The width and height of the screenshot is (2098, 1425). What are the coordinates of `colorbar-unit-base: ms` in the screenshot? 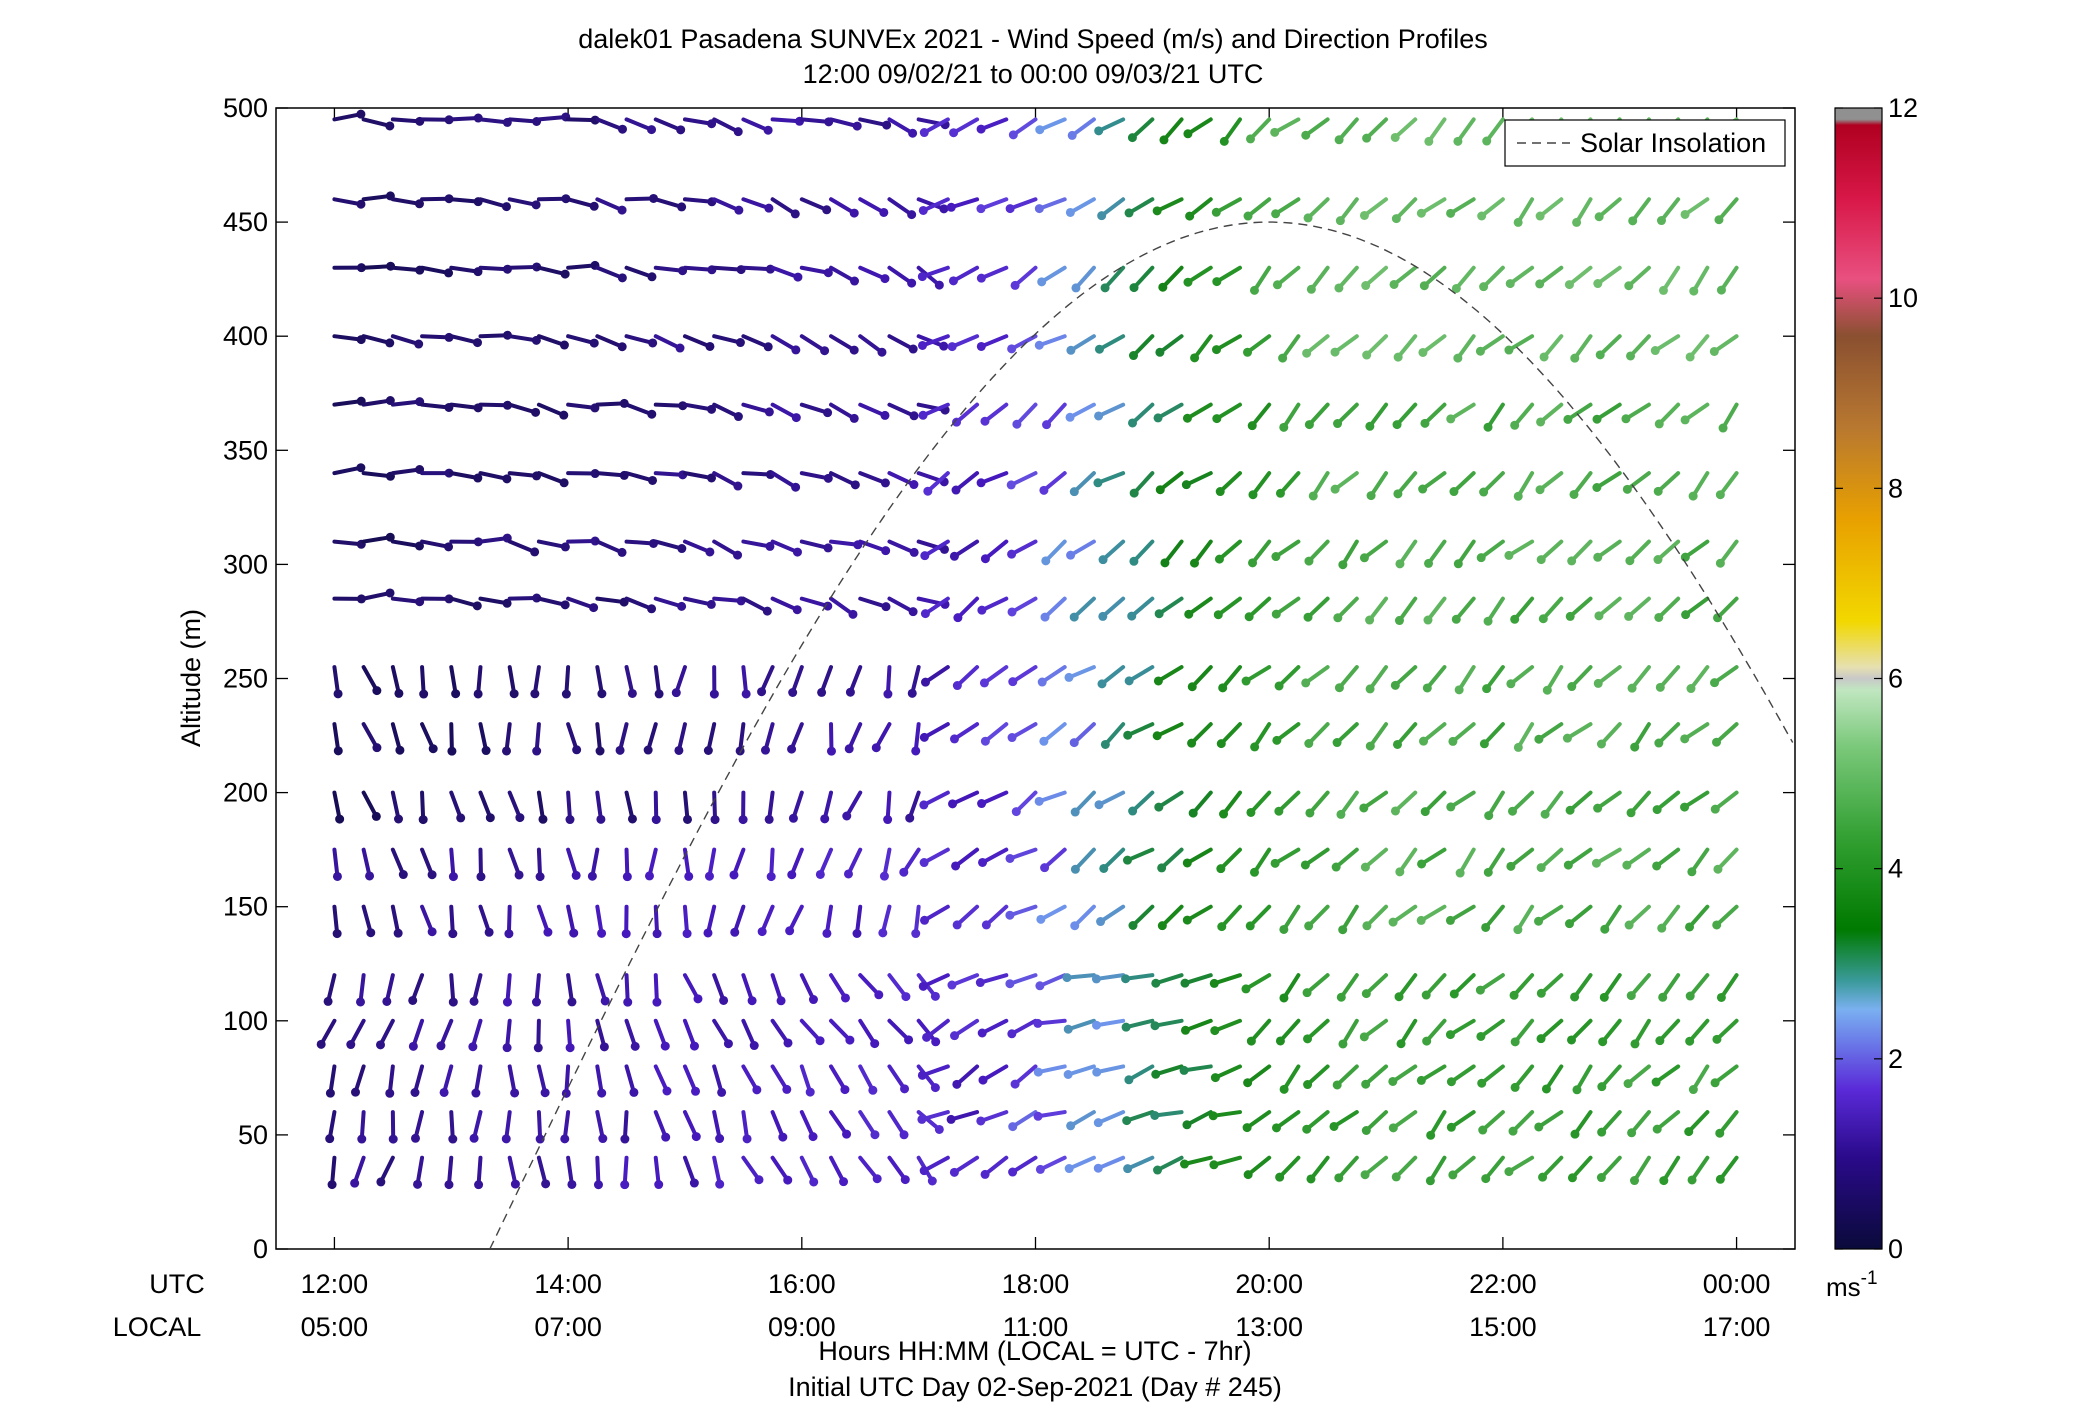 It's located at (1843, 1287).